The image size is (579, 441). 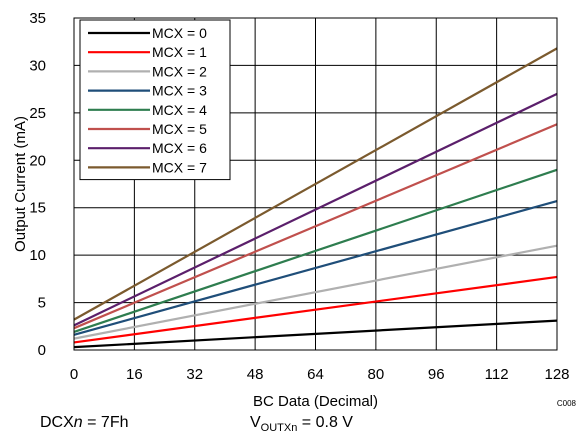 What do you see at coordinates (37, 65) in the screenshot?
I see `y-tick-label: 30` at bounding box center [37, 65].